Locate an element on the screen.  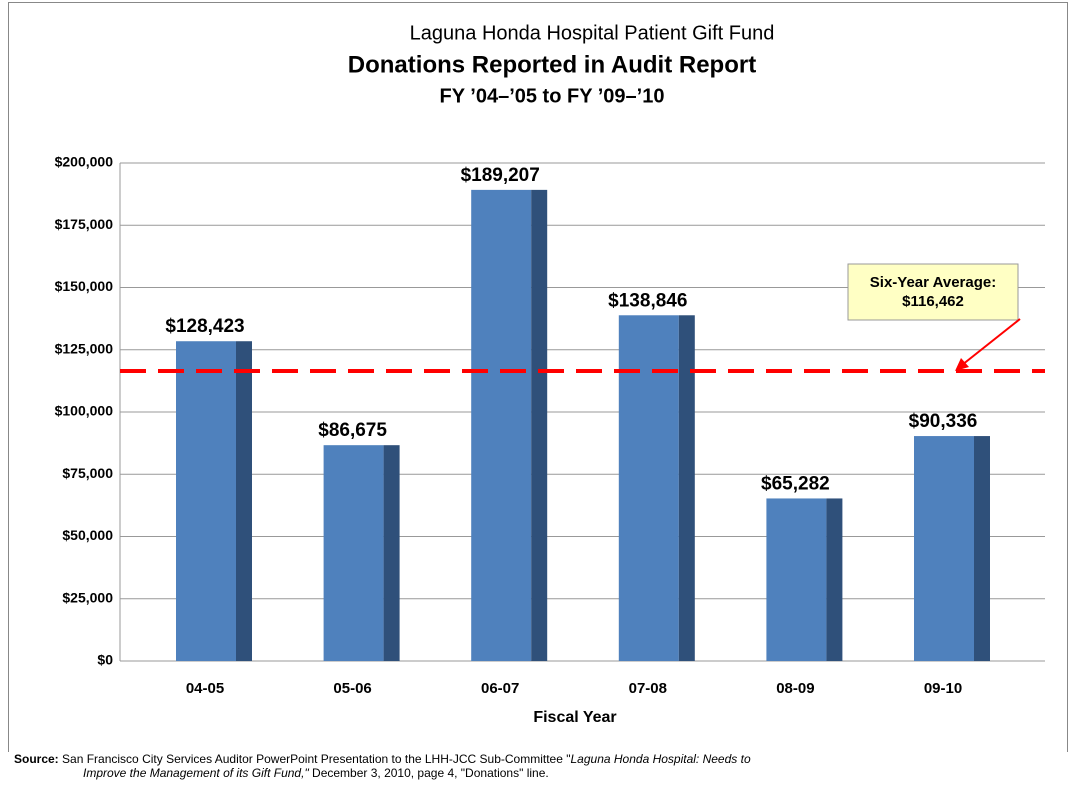
data-label: $90,336 is located at coordinates (943, 421).